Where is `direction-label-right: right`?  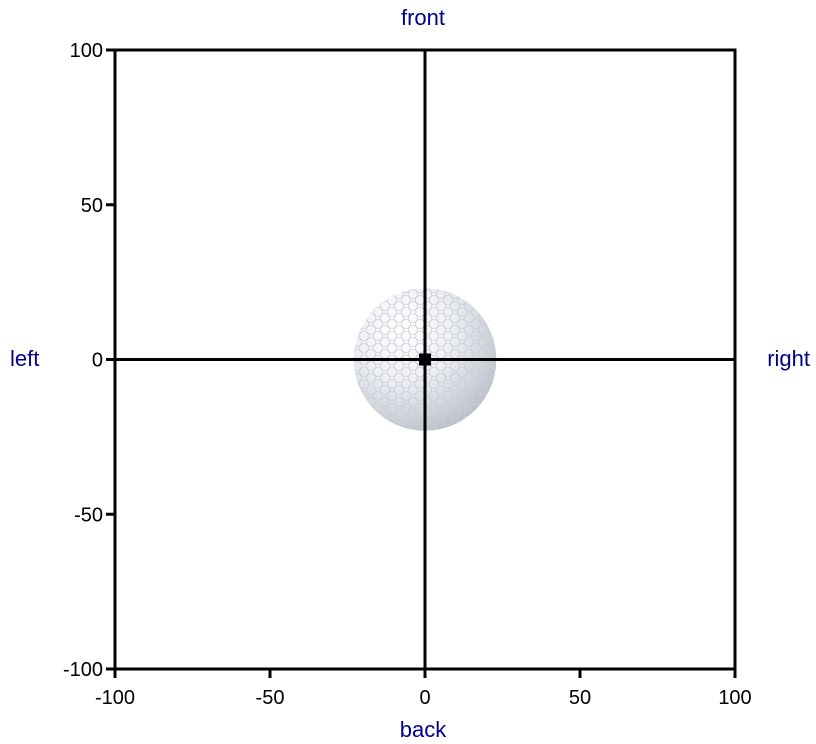
direction-label-right: right is located at coordinates (788, 358).